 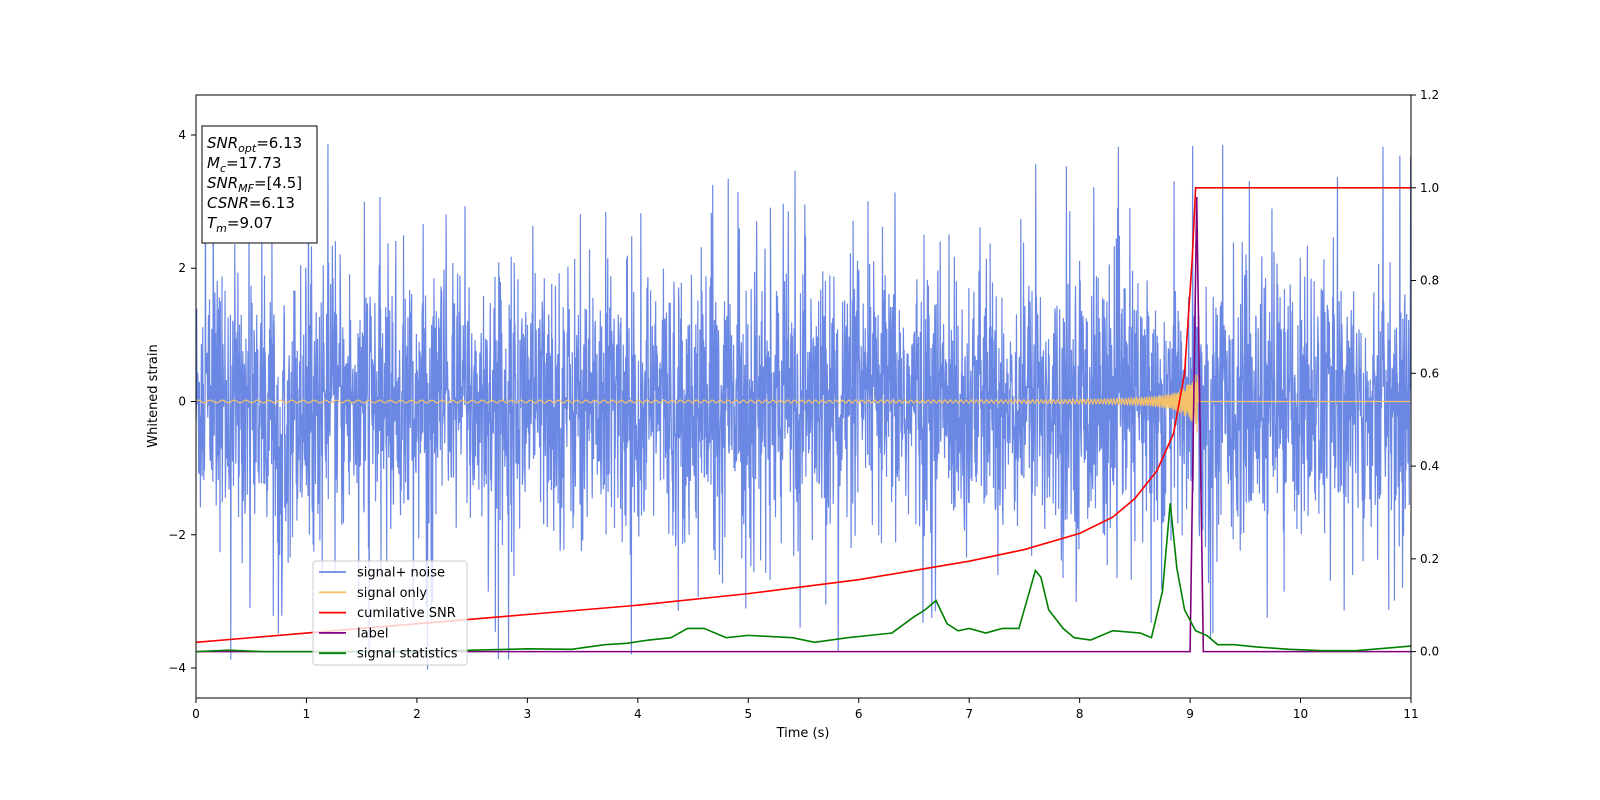 What do you see at coordinates (240, 224) in the screenshot?
I see `stats-line: Tm=9.07` at bounding box center [240, 224].